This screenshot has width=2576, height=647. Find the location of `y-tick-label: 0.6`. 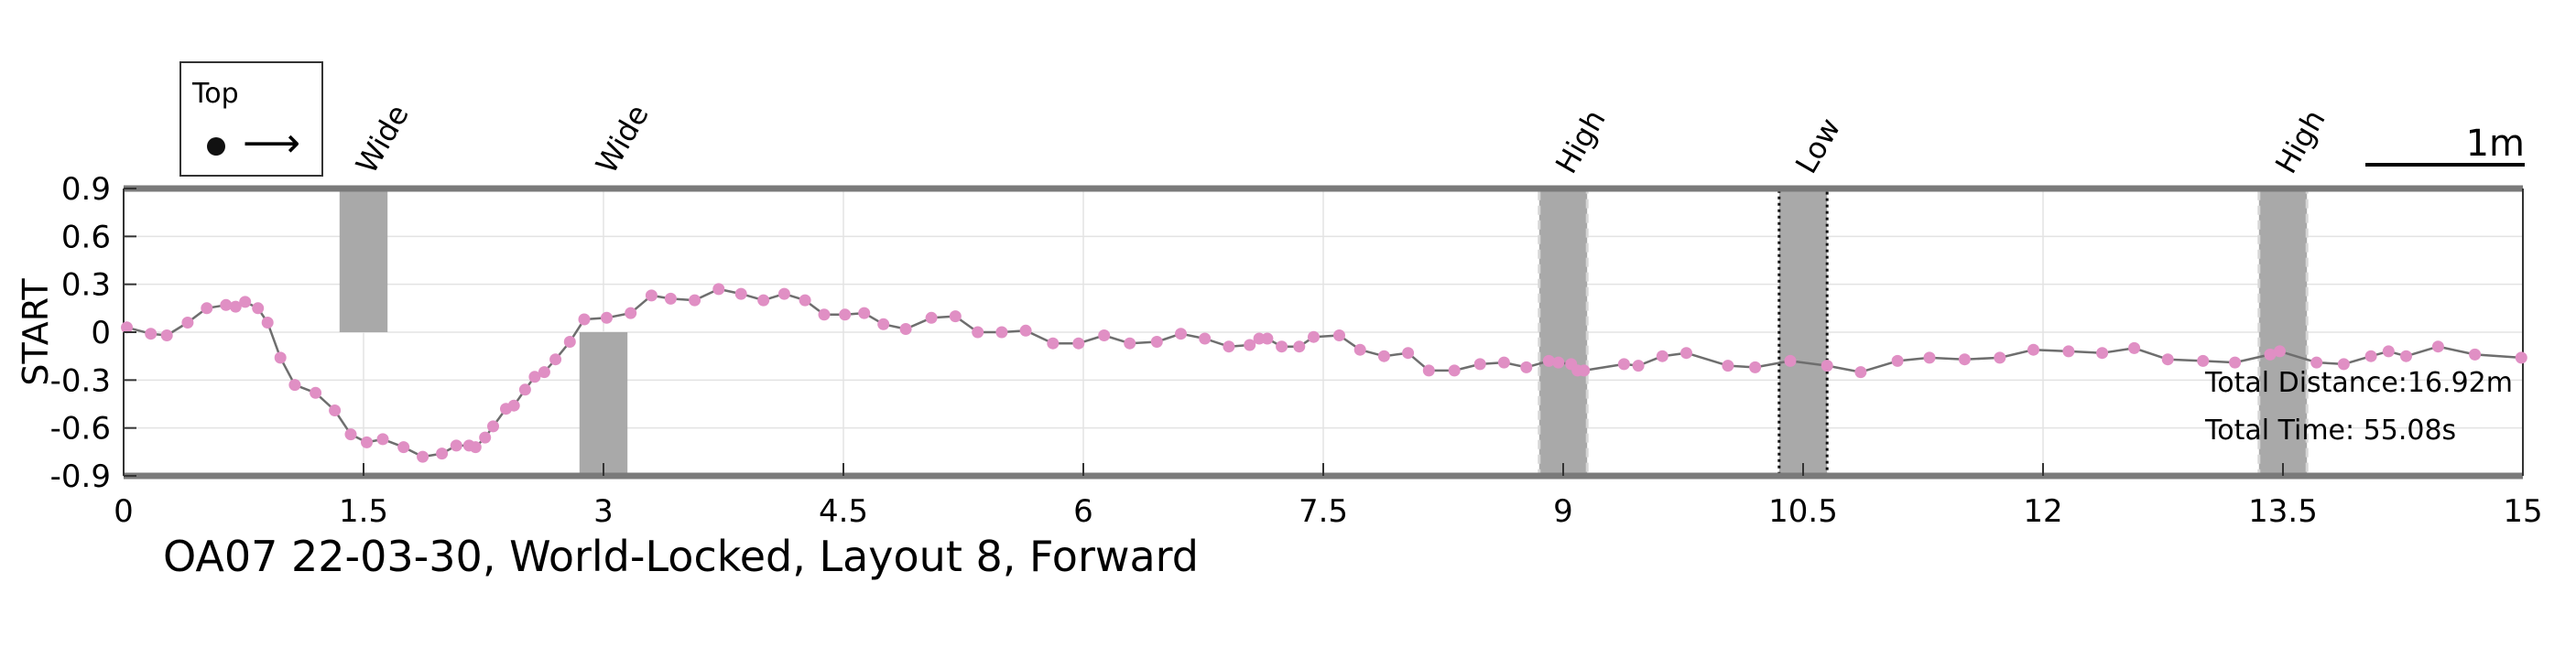

y-tick-label: 0.6 is located at coordinates (86, 237).